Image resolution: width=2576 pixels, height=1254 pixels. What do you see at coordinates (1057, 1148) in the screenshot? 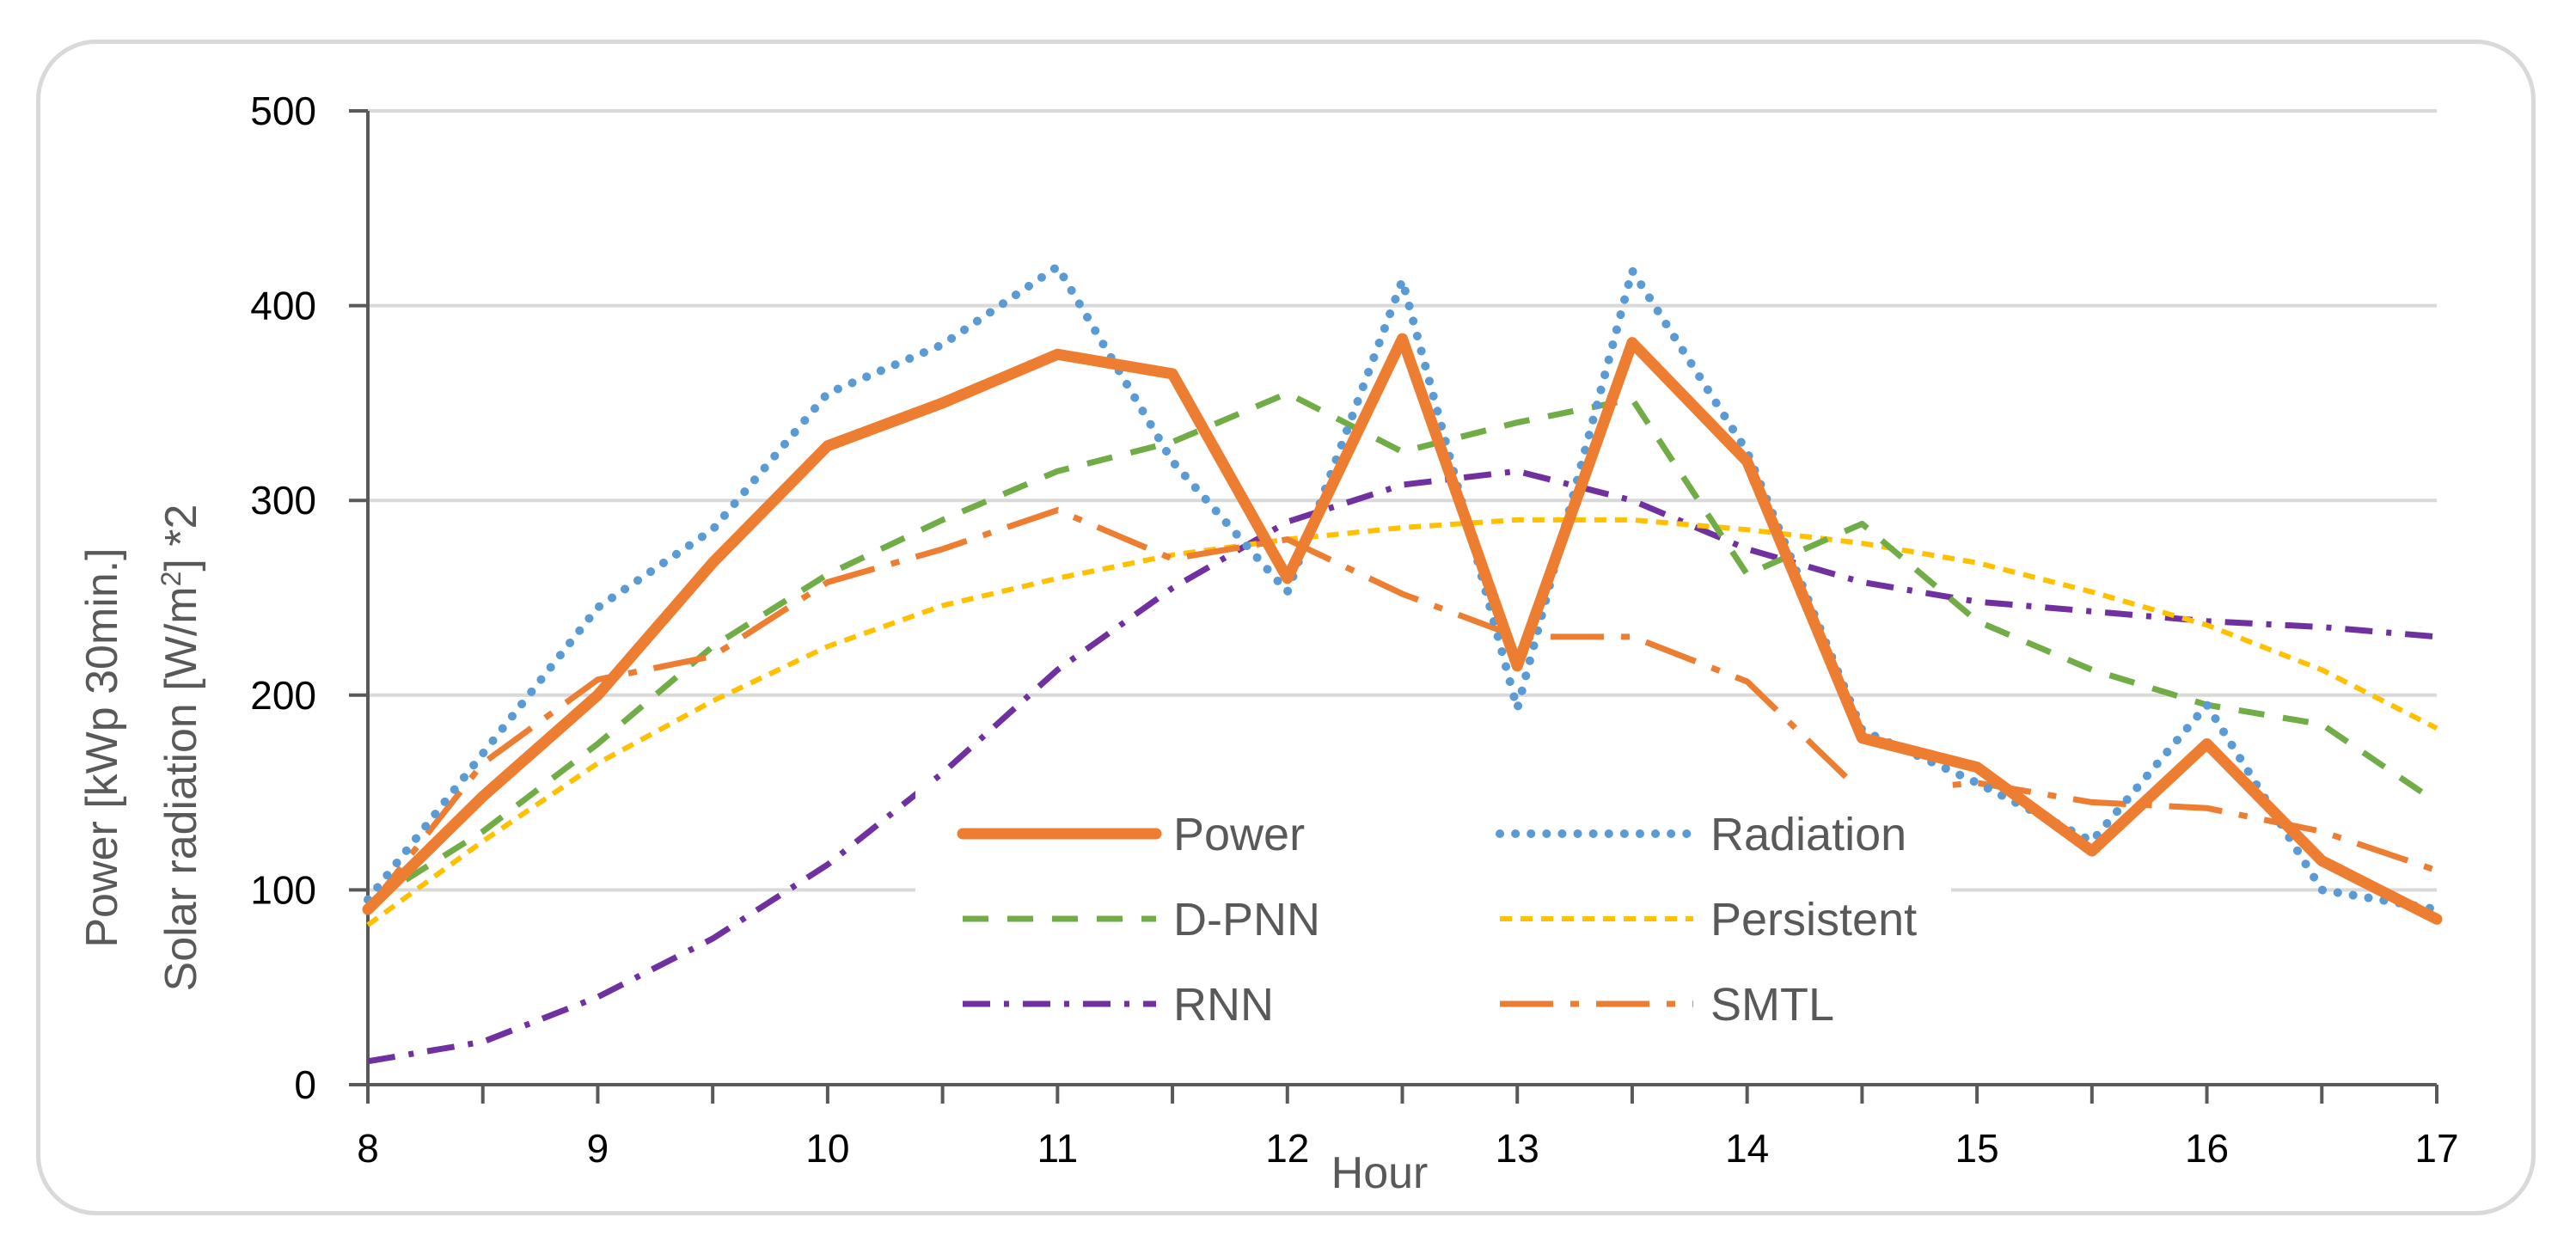
I see `x-tick-label-11: 11` at bounding box center [1057, 1148].